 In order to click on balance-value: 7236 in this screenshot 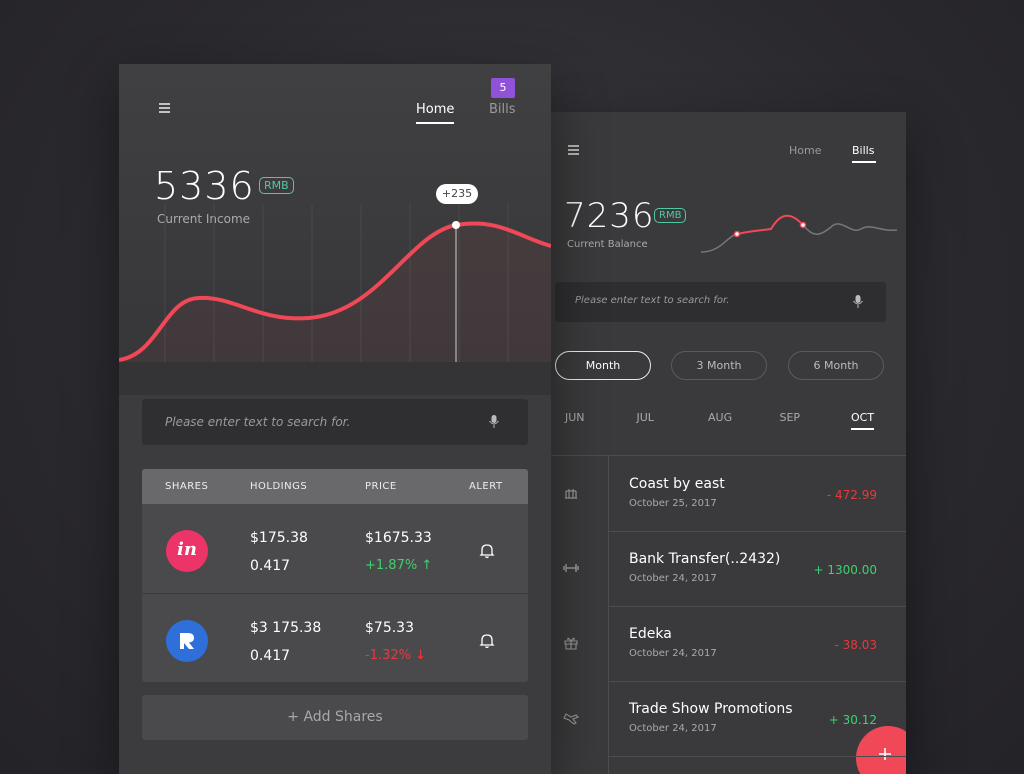, I will do `click(609, 216)`.